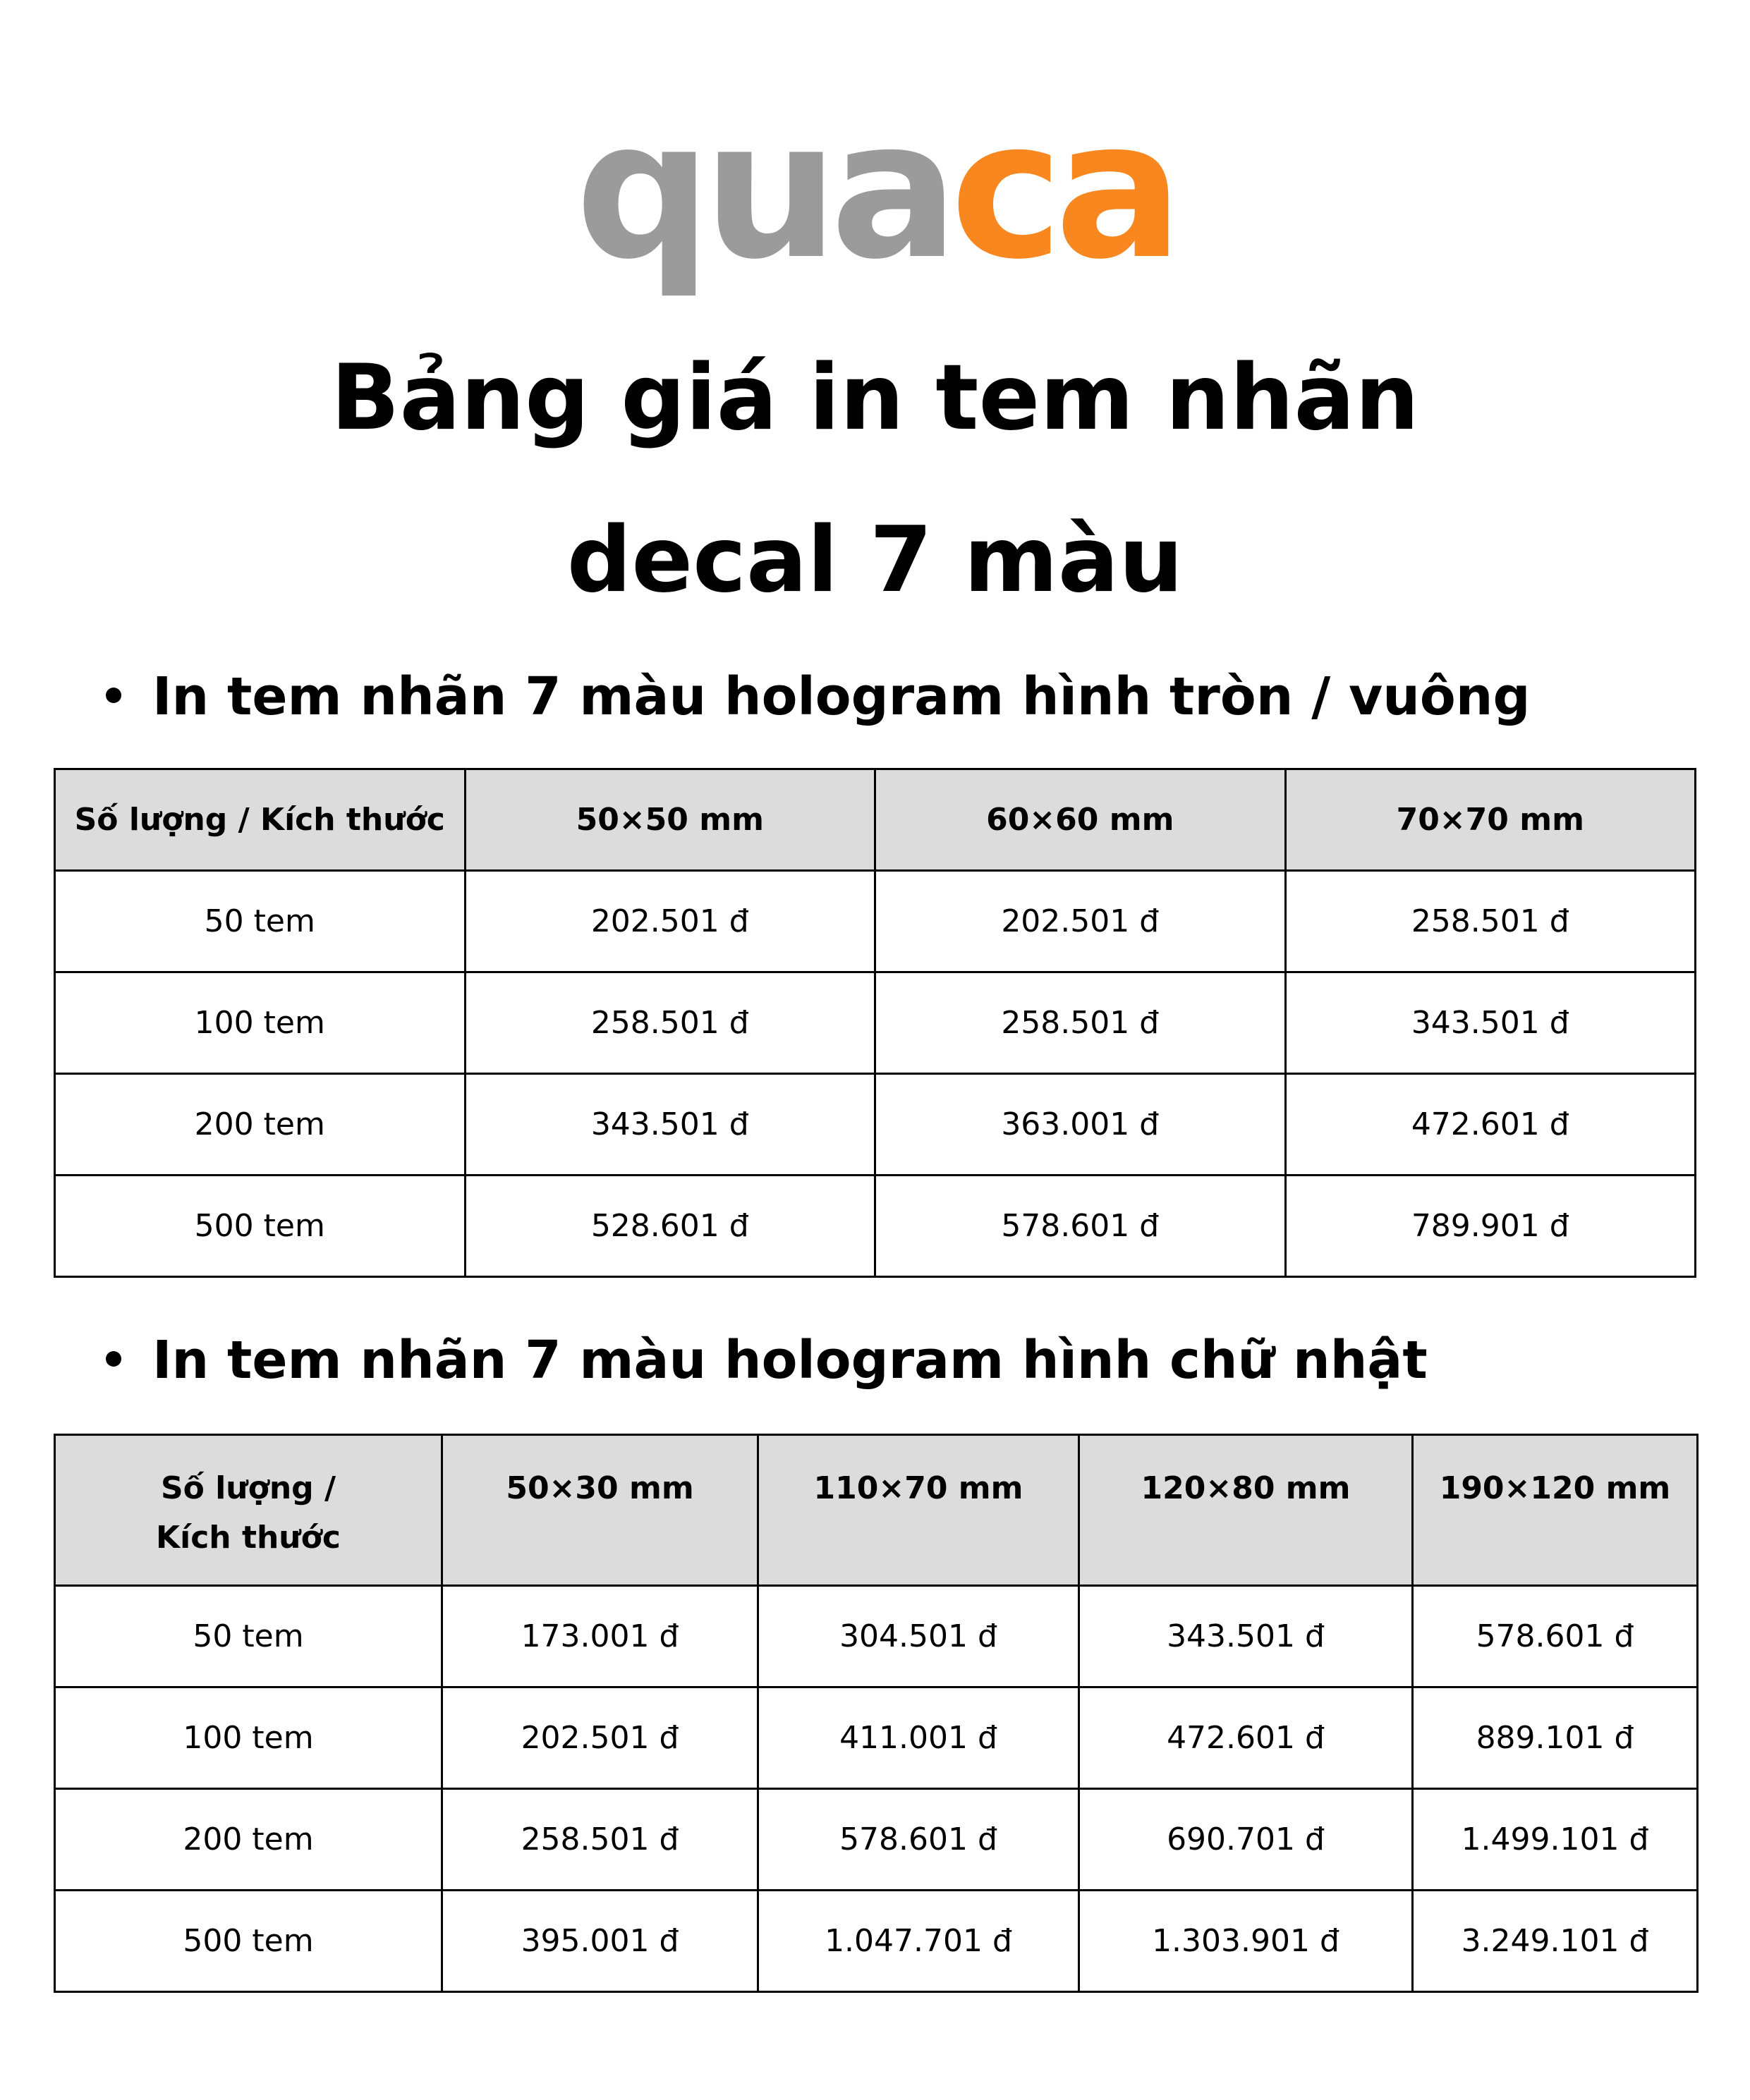  Describe the element at coordinates (875, 399) in the screenshot. I see `title-line-1: Bảng giá in tem nhãn` at that location.